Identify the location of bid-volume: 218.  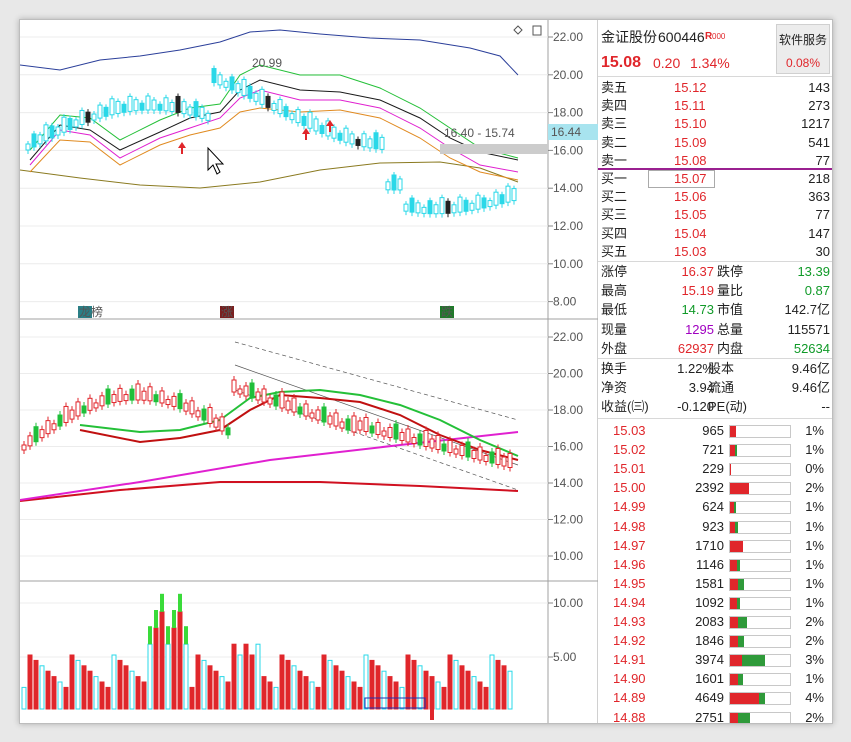
(819, 178).